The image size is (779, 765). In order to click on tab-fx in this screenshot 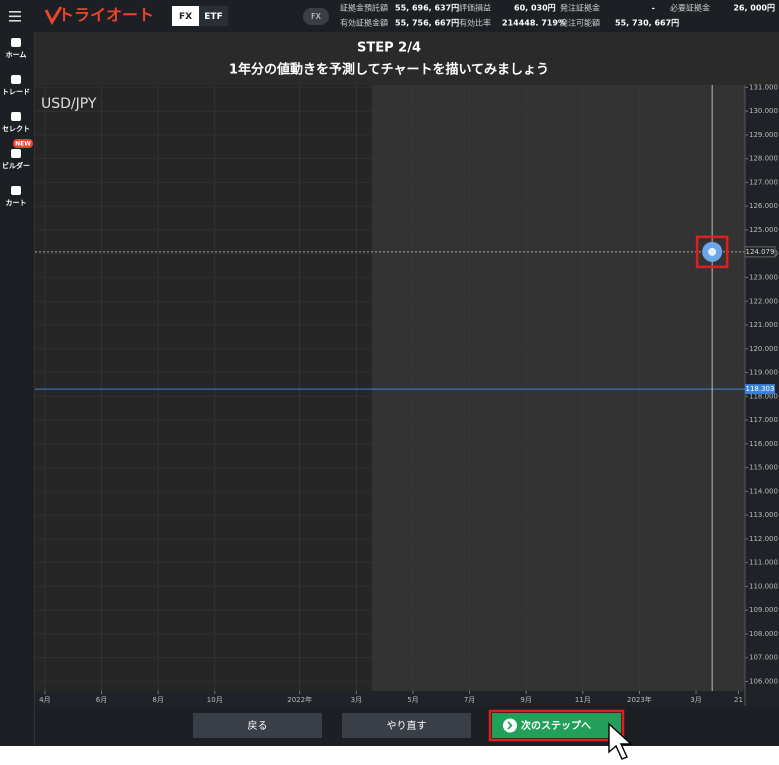, I will do `click(185, 16)`.